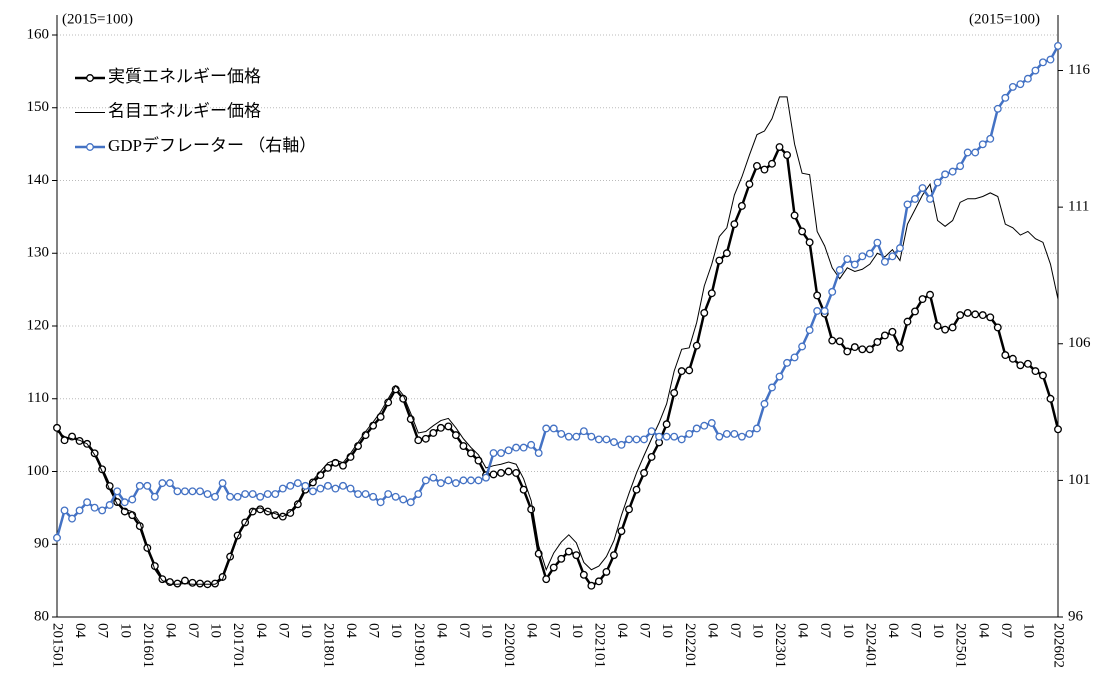 This screenshot has width=1110, height=697. What do you see at coordinates (38, 471) in the screenshot?
I see `y-tick-label: 100` at bounding box center [38, 471].